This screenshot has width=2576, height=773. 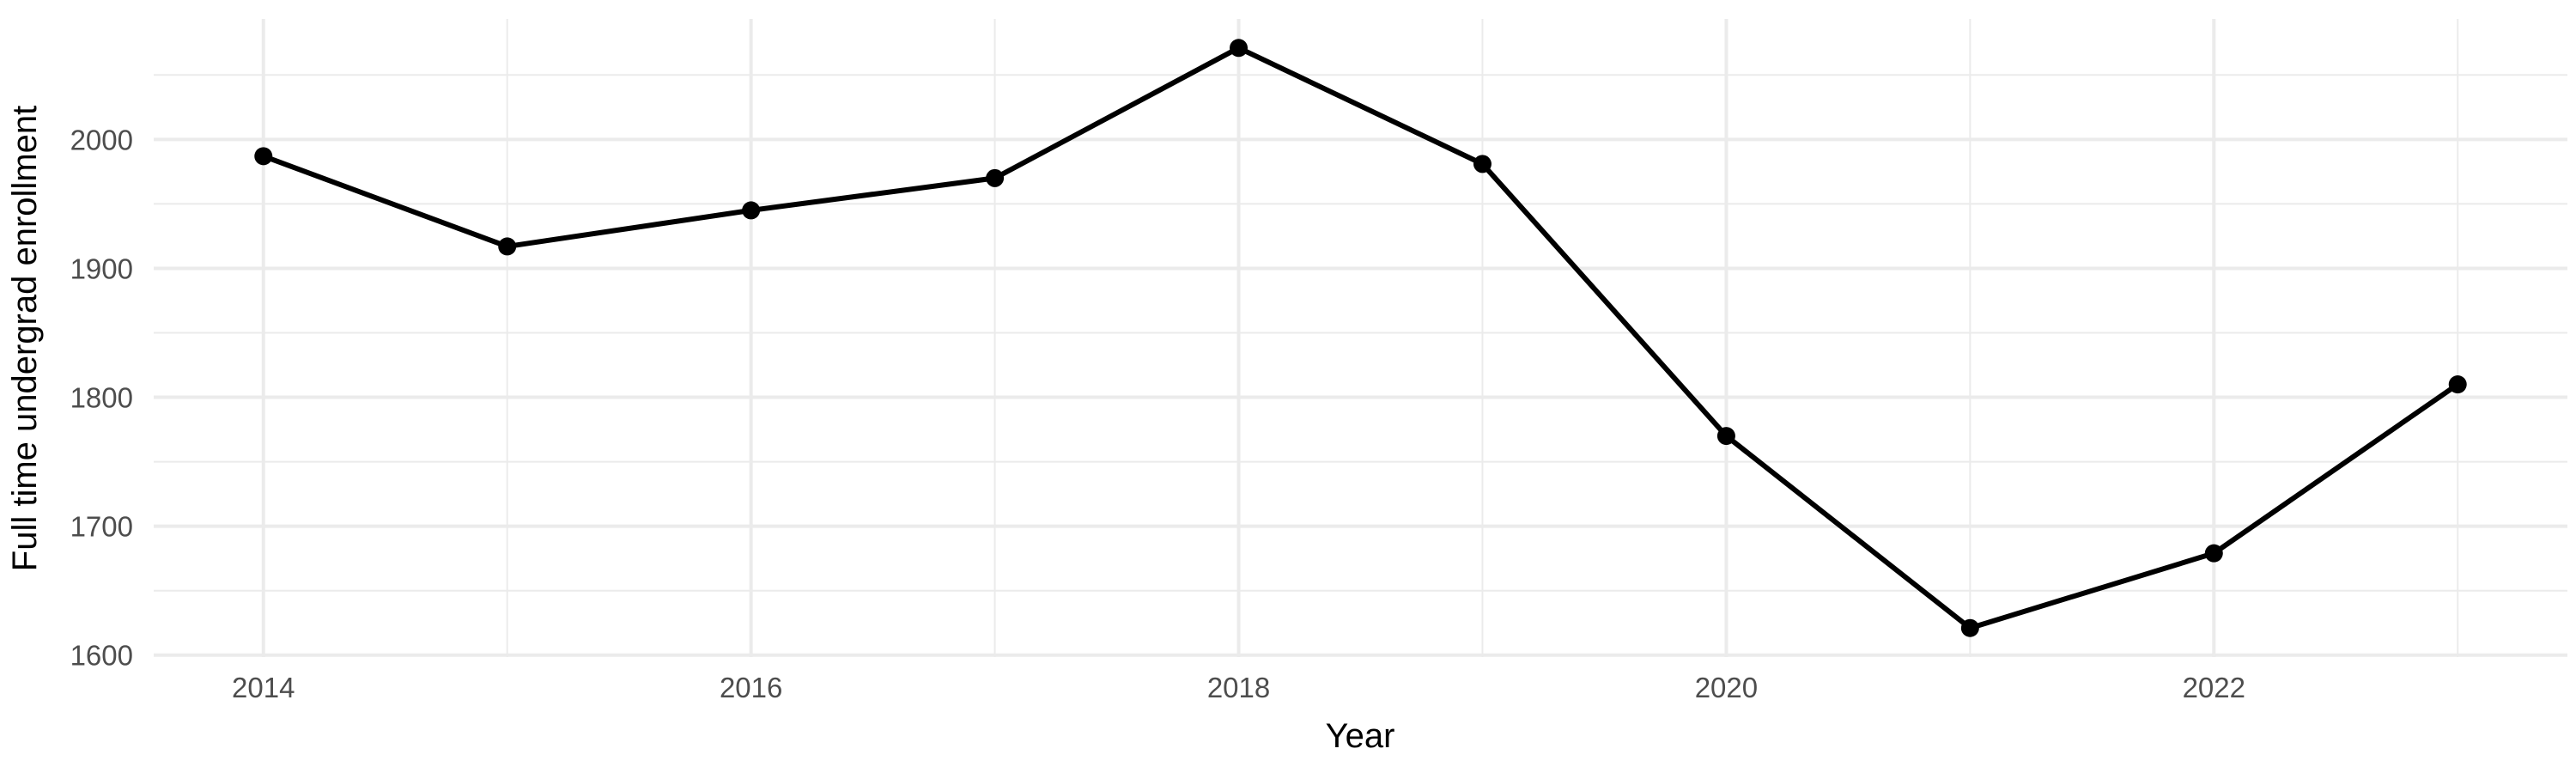 I want to click on y-tick-label: 1600, so click(x=101, y=656).